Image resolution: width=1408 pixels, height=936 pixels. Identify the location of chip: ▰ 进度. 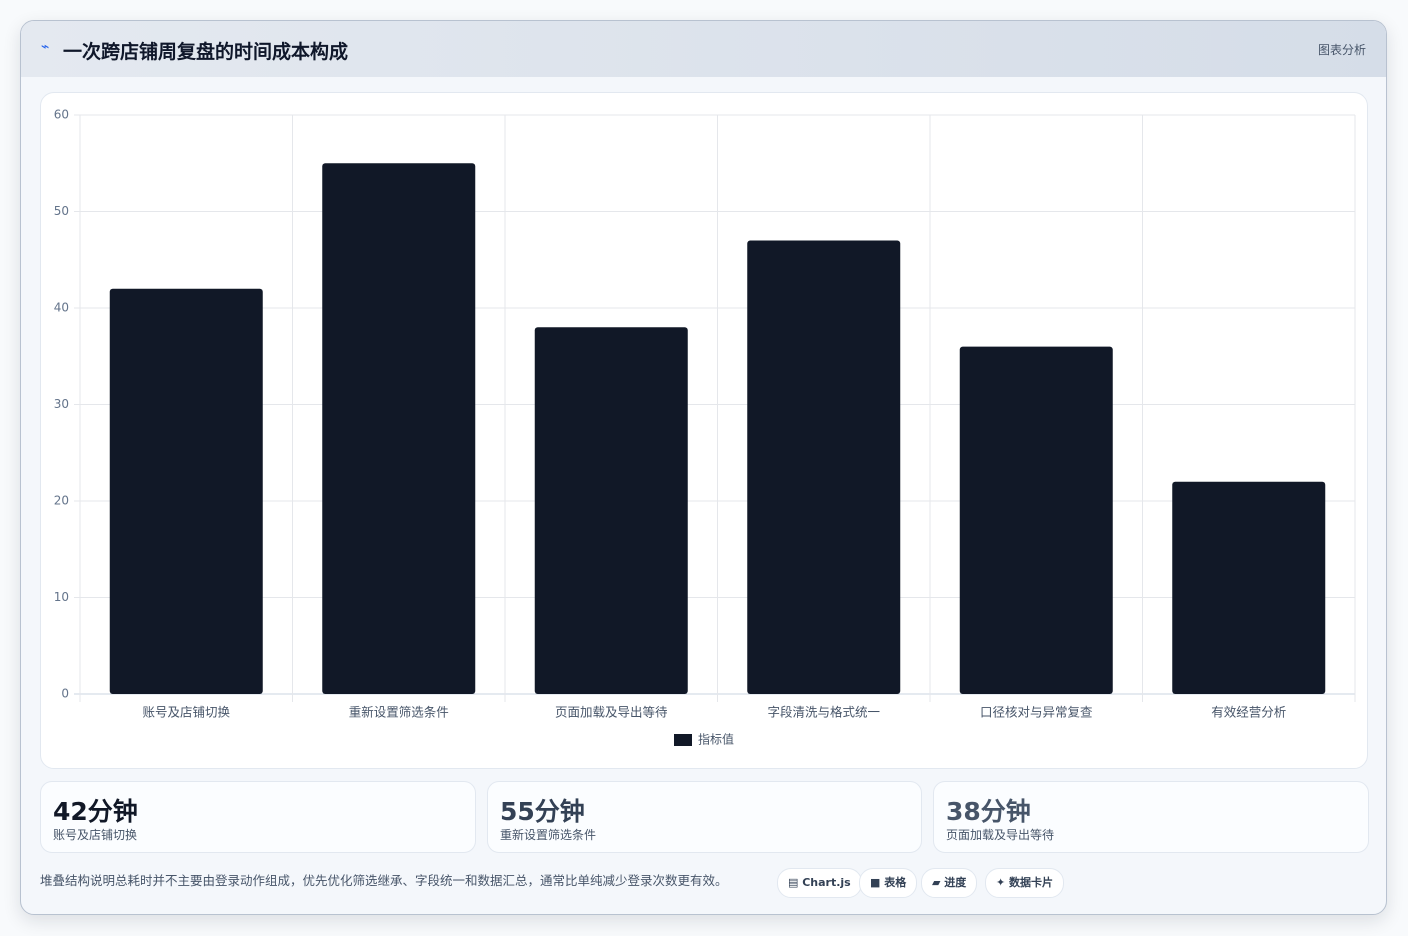
(949, 883).